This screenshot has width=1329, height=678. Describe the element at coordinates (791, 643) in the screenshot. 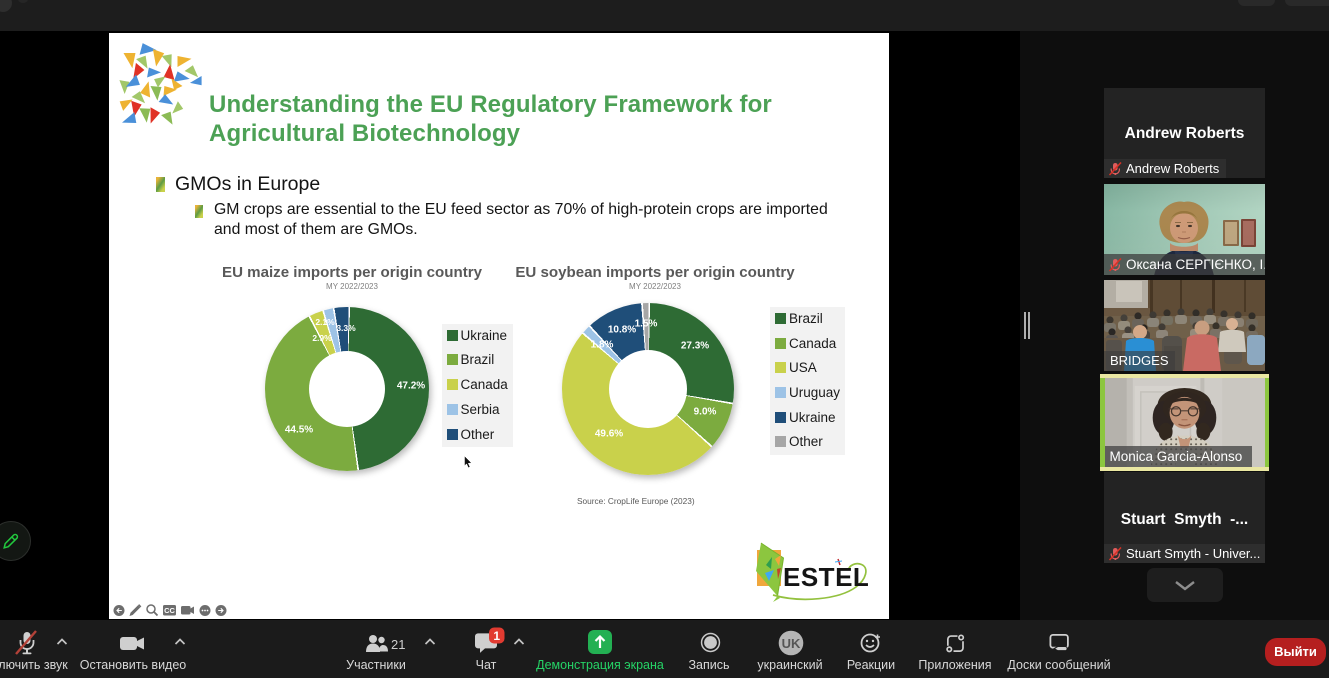

I see `svg-text: UK` at that location.